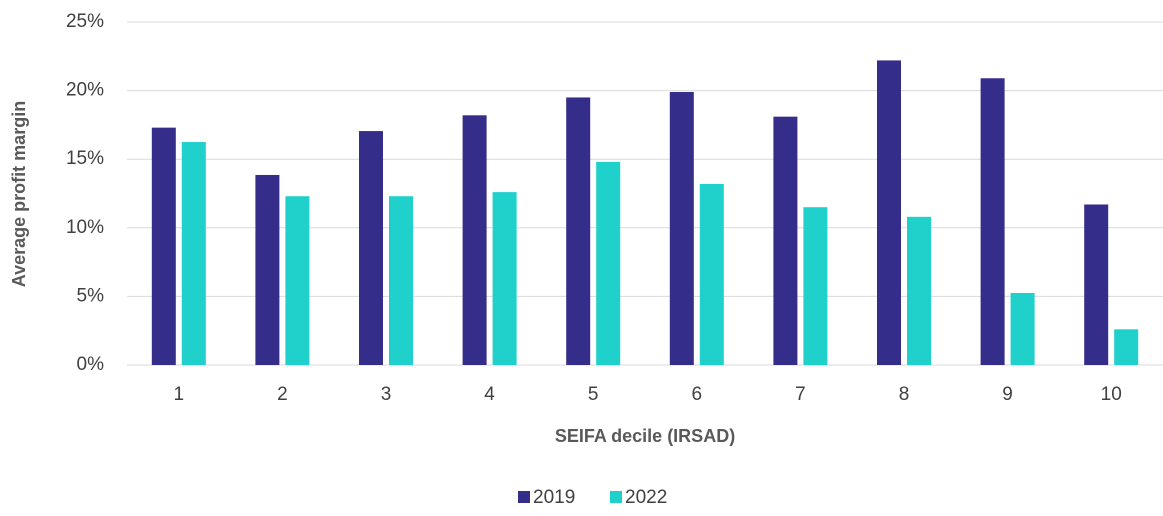 The image size is (1163, 516). What do you see at coordinates (85, 227) in the screenshot?
I see `y-tick-label: 10%` at bounding box center [85, 227].